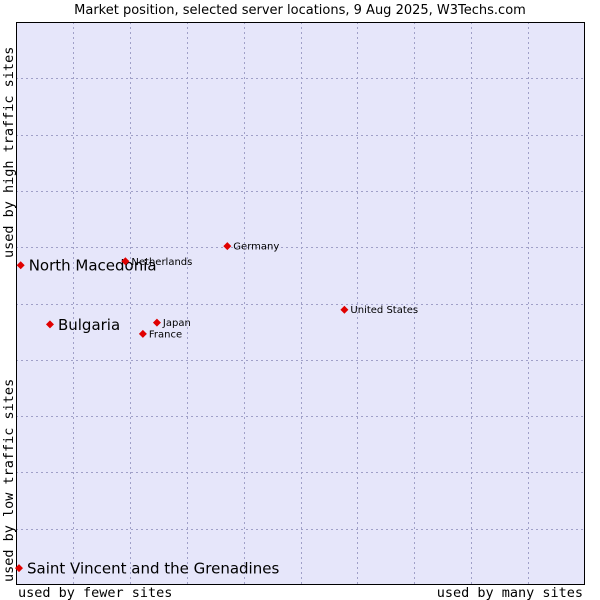  Describe the element at coordinates (510, 592) in the screenshot. I see `x-axis-label-right: used by many sites` at that location.